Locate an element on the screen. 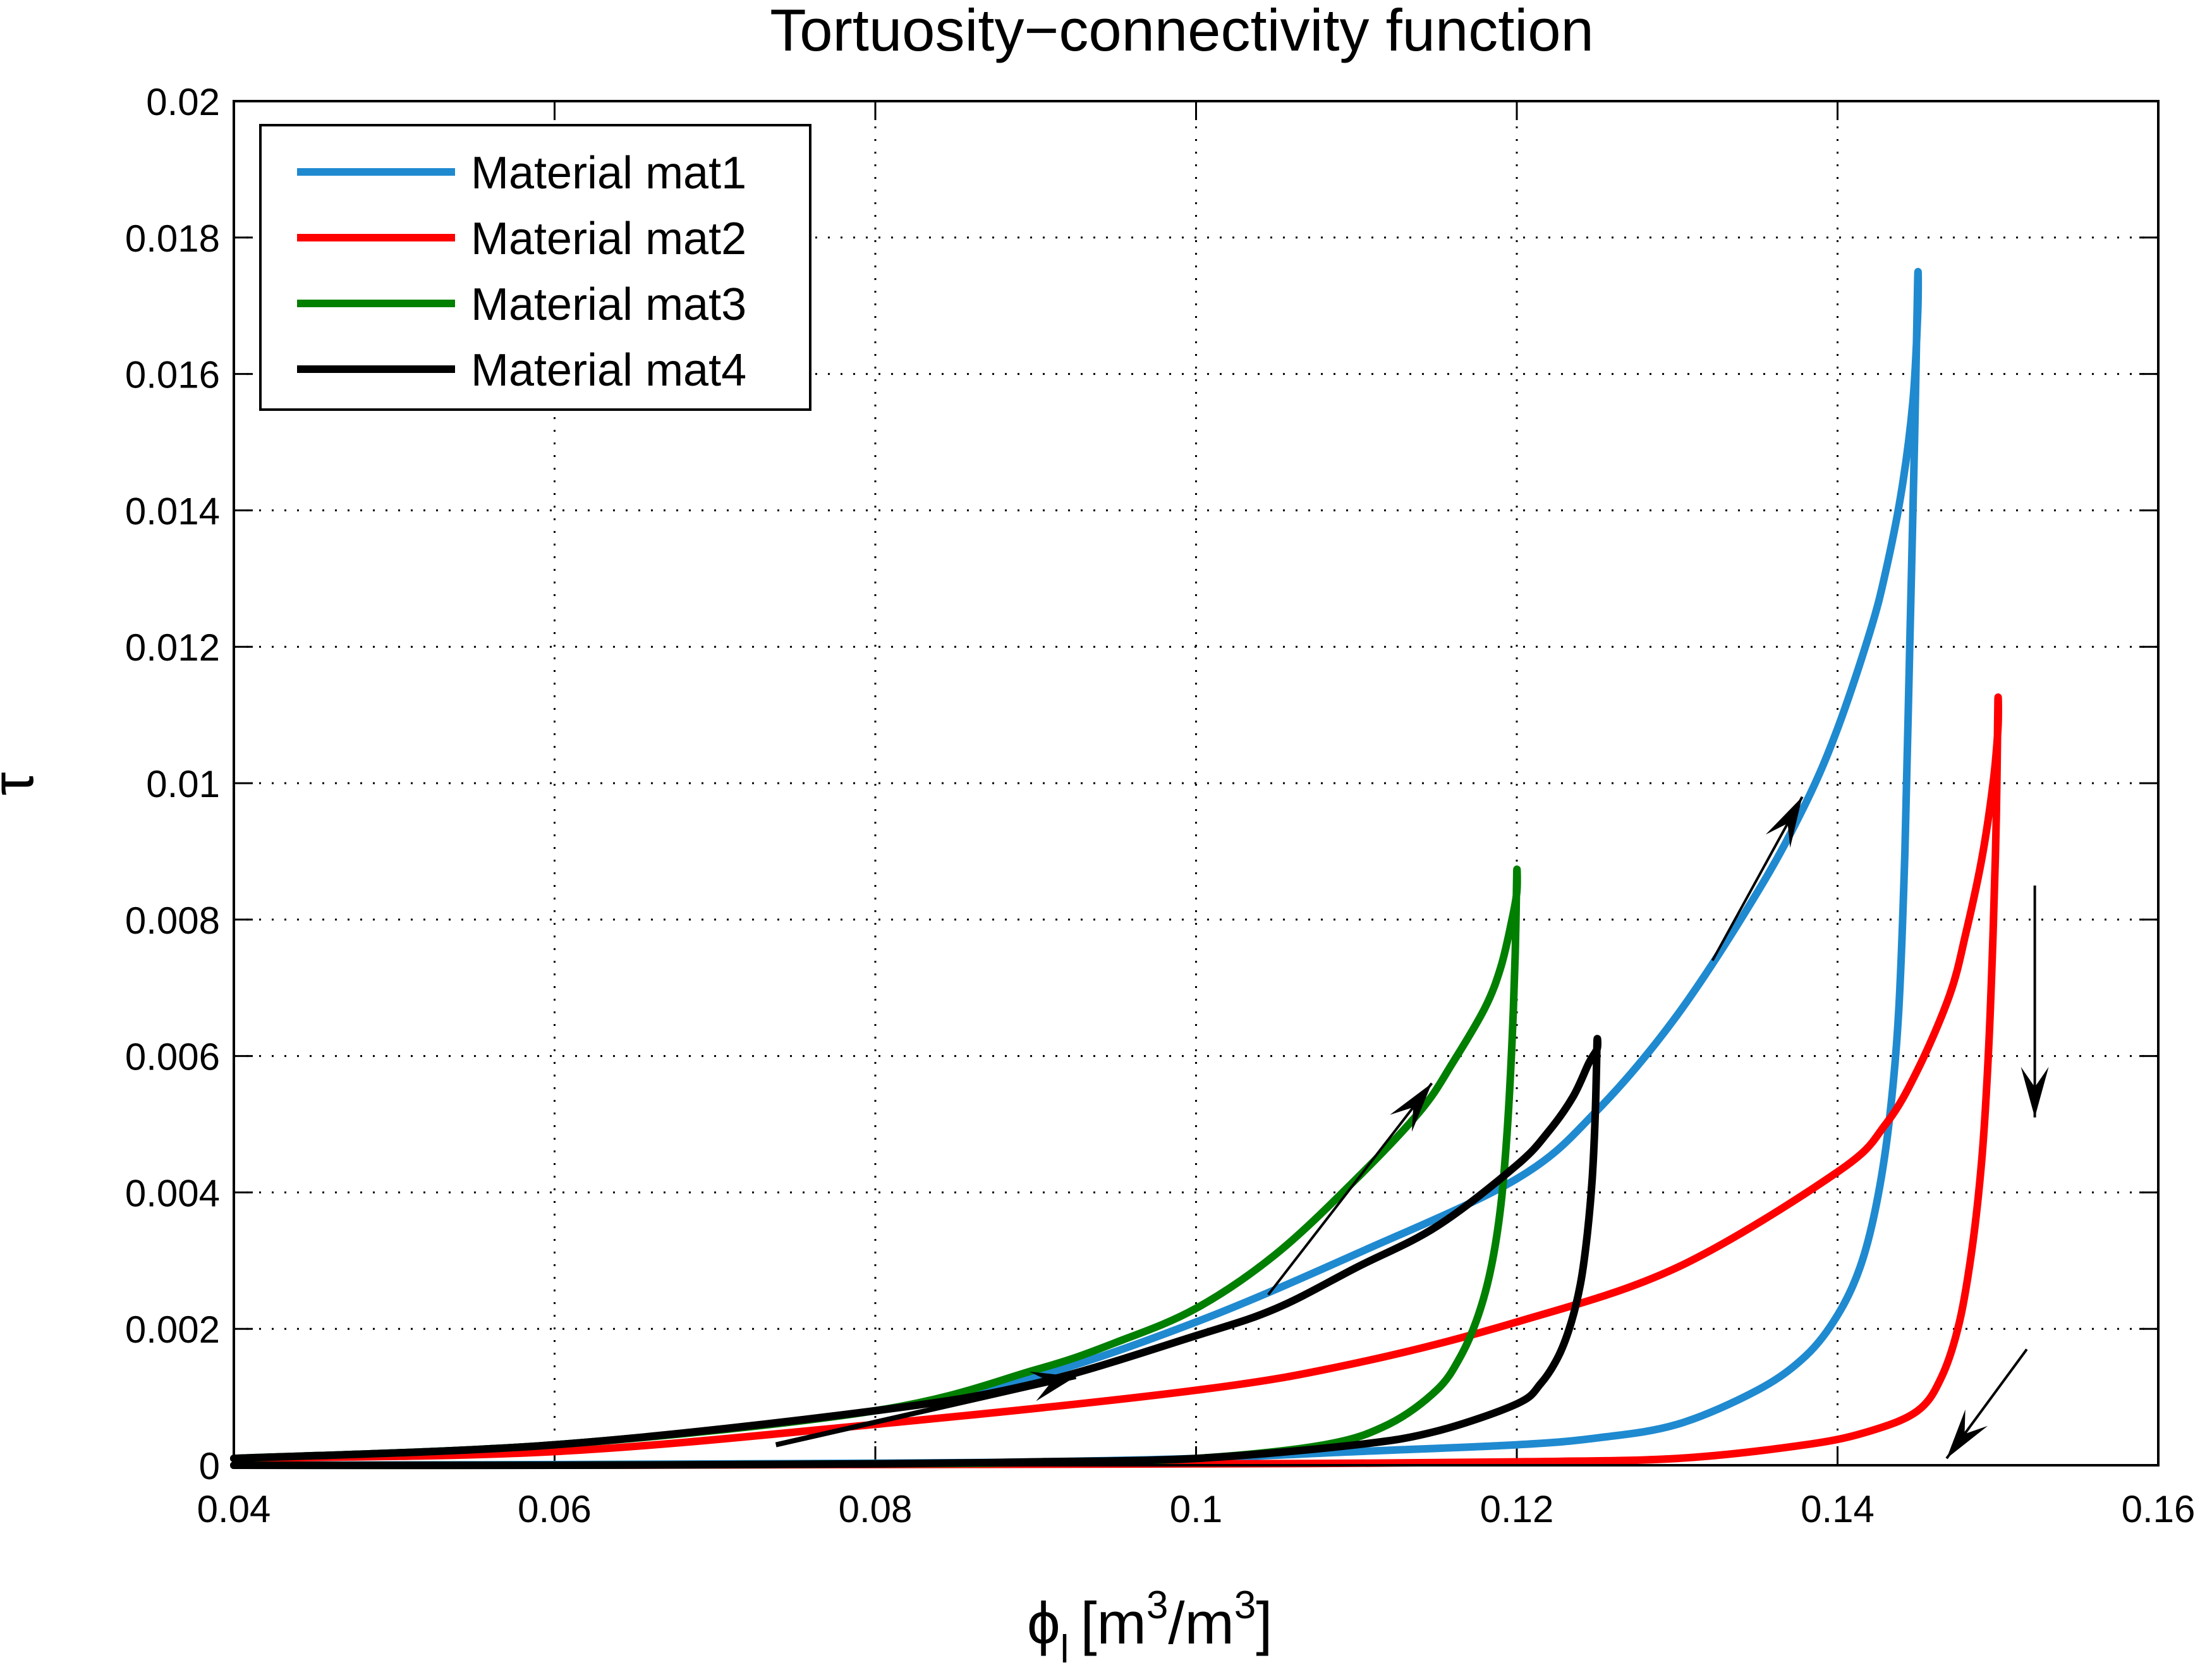 The width and height of the screenshot is (2212, 1665). x-axis-unit-open: [m is located at coordinates (1113, 1623).